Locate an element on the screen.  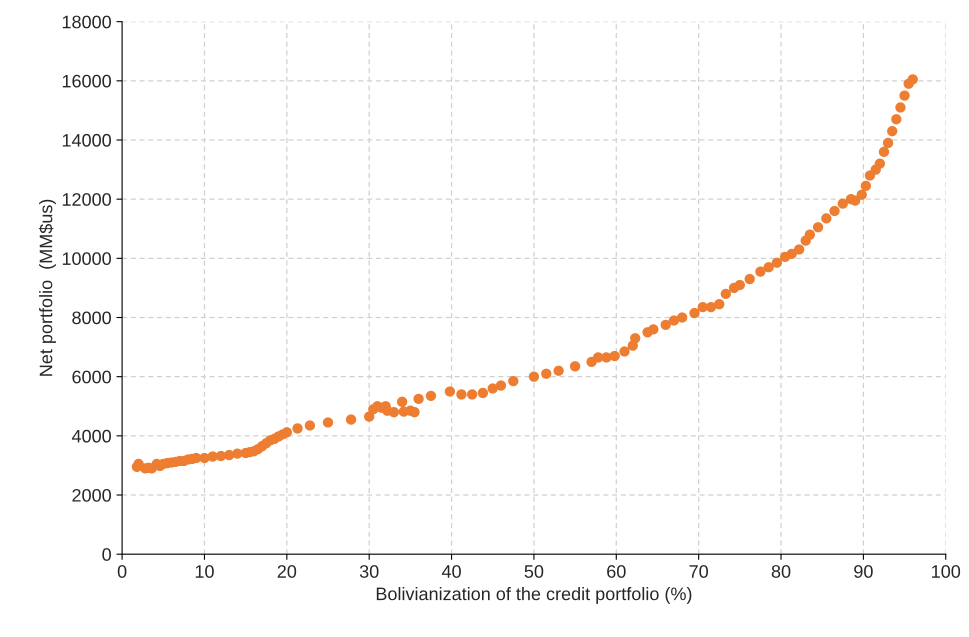
x-tick-label: 50 is located at coordinates (534, 571).